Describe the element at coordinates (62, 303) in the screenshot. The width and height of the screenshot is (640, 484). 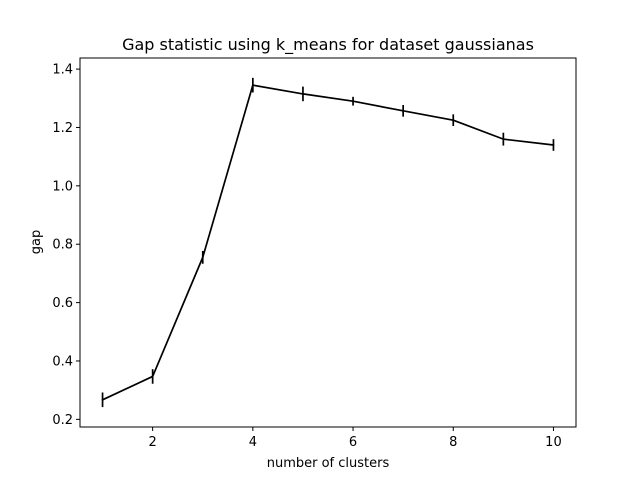
I see `y-tick-label-0.6: 0.6` at that location.